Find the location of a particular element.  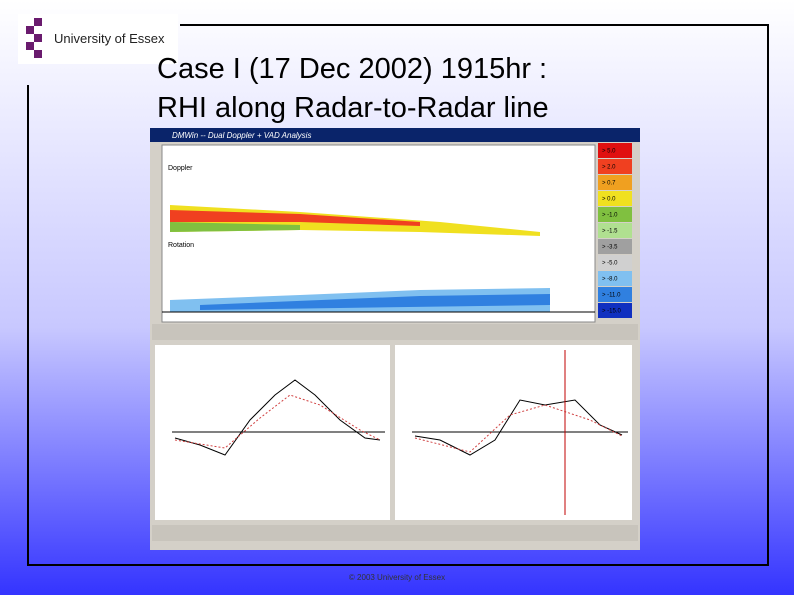

legend-label: > 2.0 is located at coordinates (609, 168).